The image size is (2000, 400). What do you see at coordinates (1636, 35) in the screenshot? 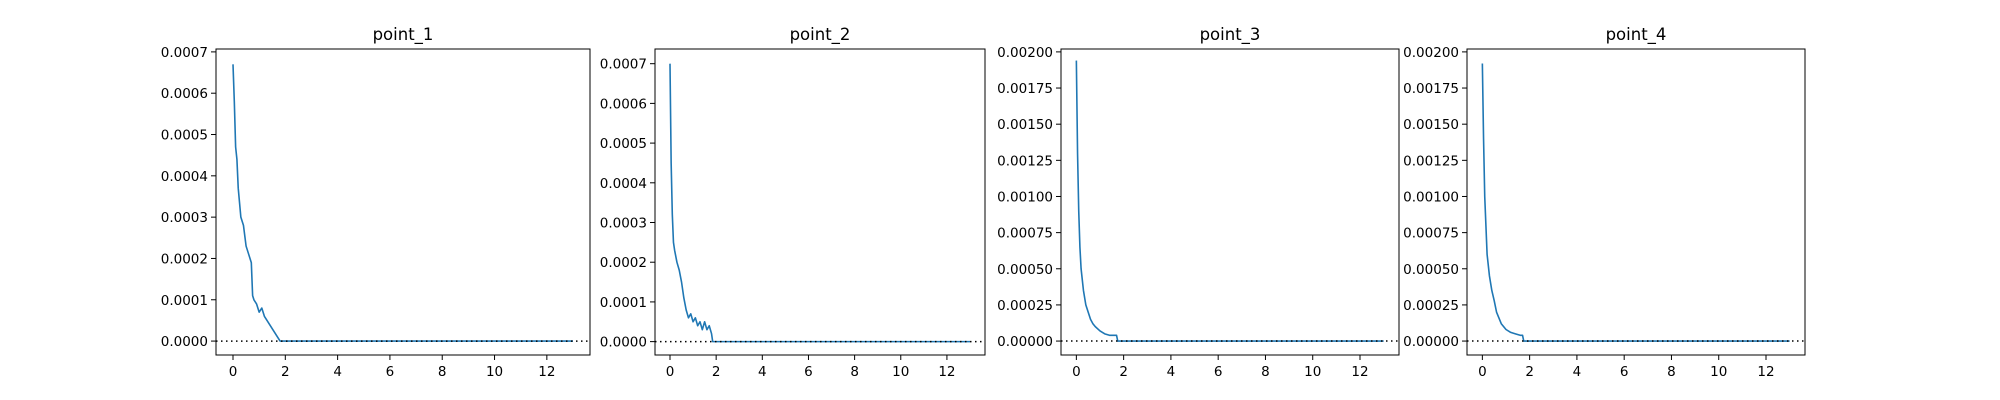
I see `chart-title: point_4` at bounding box center [1636, 35].